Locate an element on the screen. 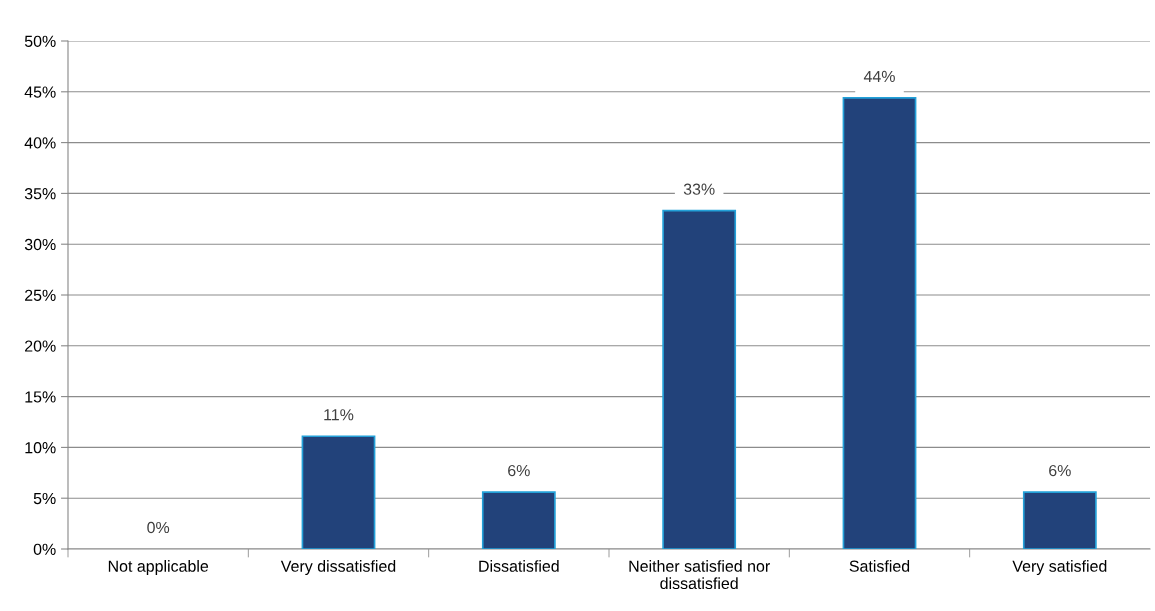  y-tick-label: 15% is located at coordinates (40, 397).